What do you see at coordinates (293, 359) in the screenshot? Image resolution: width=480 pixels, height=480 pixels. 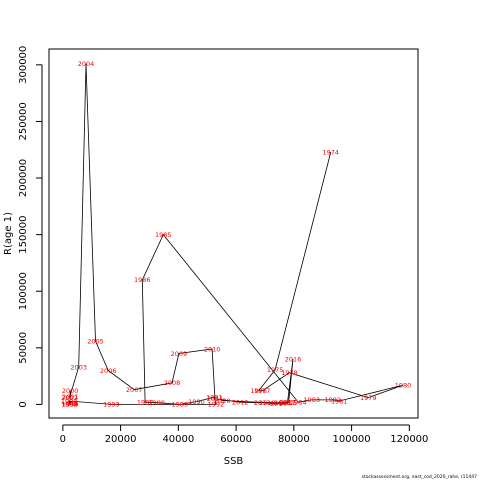 I see `year-label-2016: 2016` at bounding box center [293, 359].